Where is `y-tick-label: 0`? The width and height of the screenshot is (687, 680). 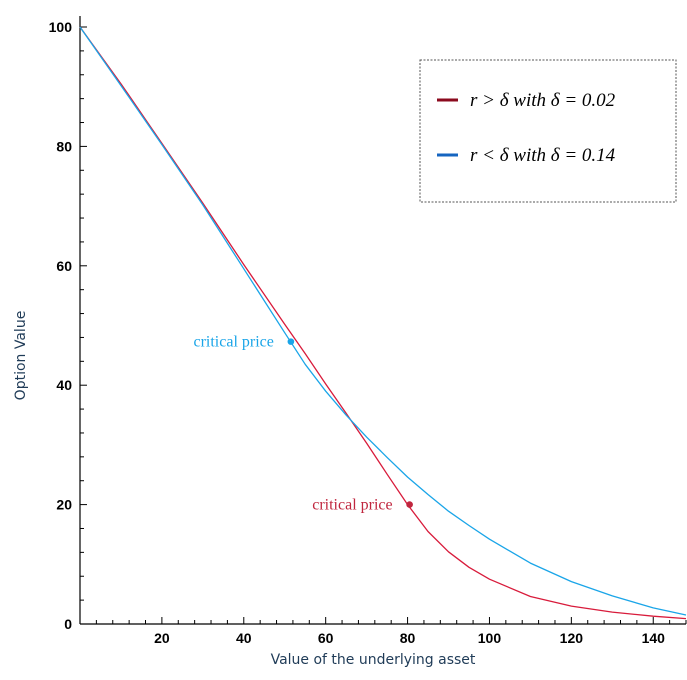
y-tick-label: 0 is located at coordinates (68, 624).